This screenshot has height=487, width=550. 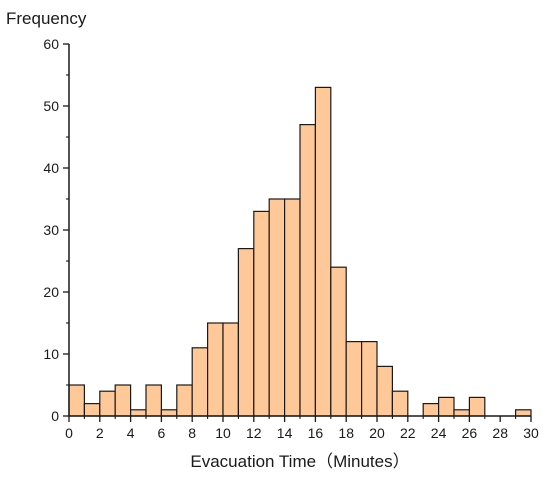 What do you see at coordinates (285, 433) in the screenshot?
I see `x-tick-label: 14` at bounding box center [285, 433].